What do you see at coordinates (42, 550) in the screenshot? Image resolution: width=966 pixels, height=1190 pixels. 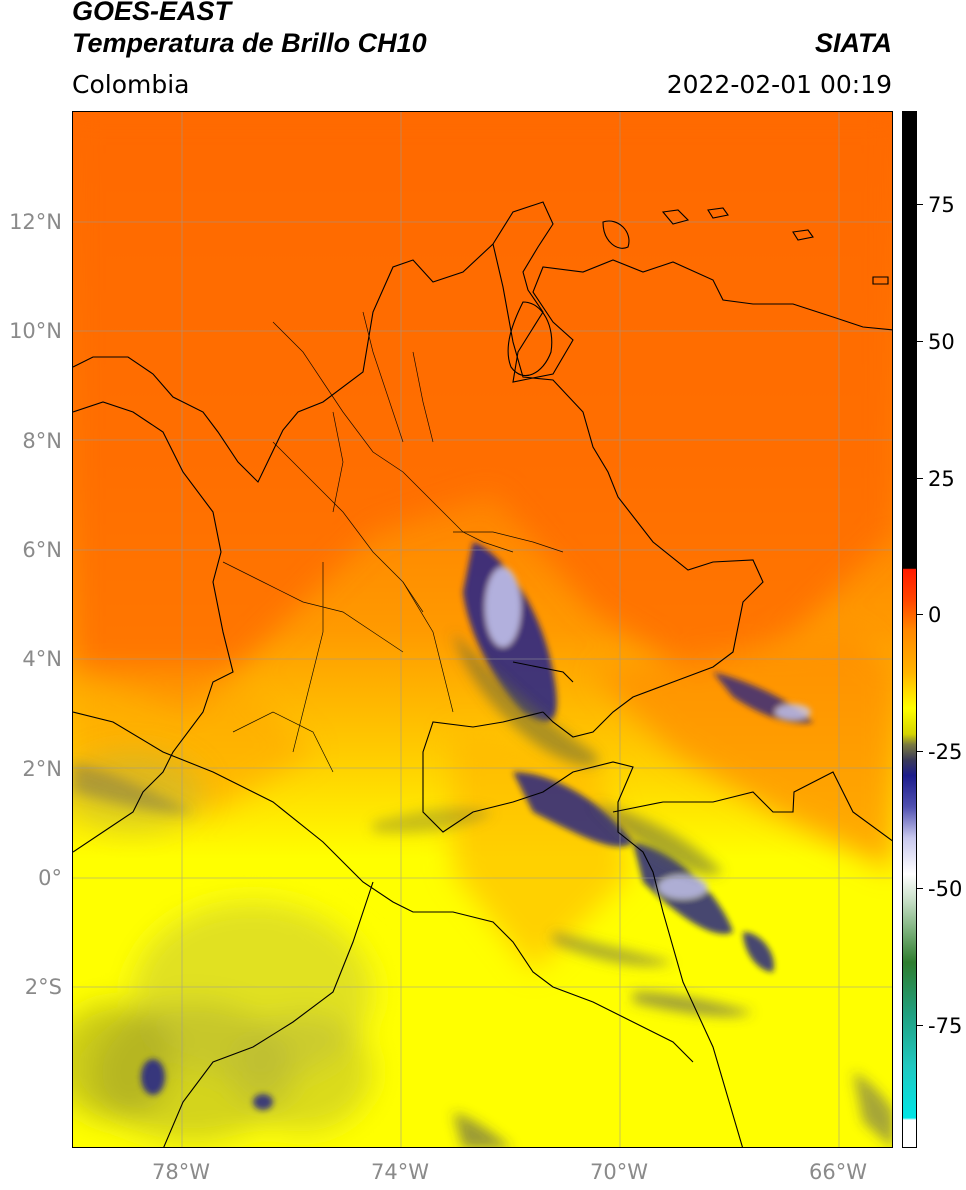 I see `lat-label: 6°N` at bounding box center [42, 550].